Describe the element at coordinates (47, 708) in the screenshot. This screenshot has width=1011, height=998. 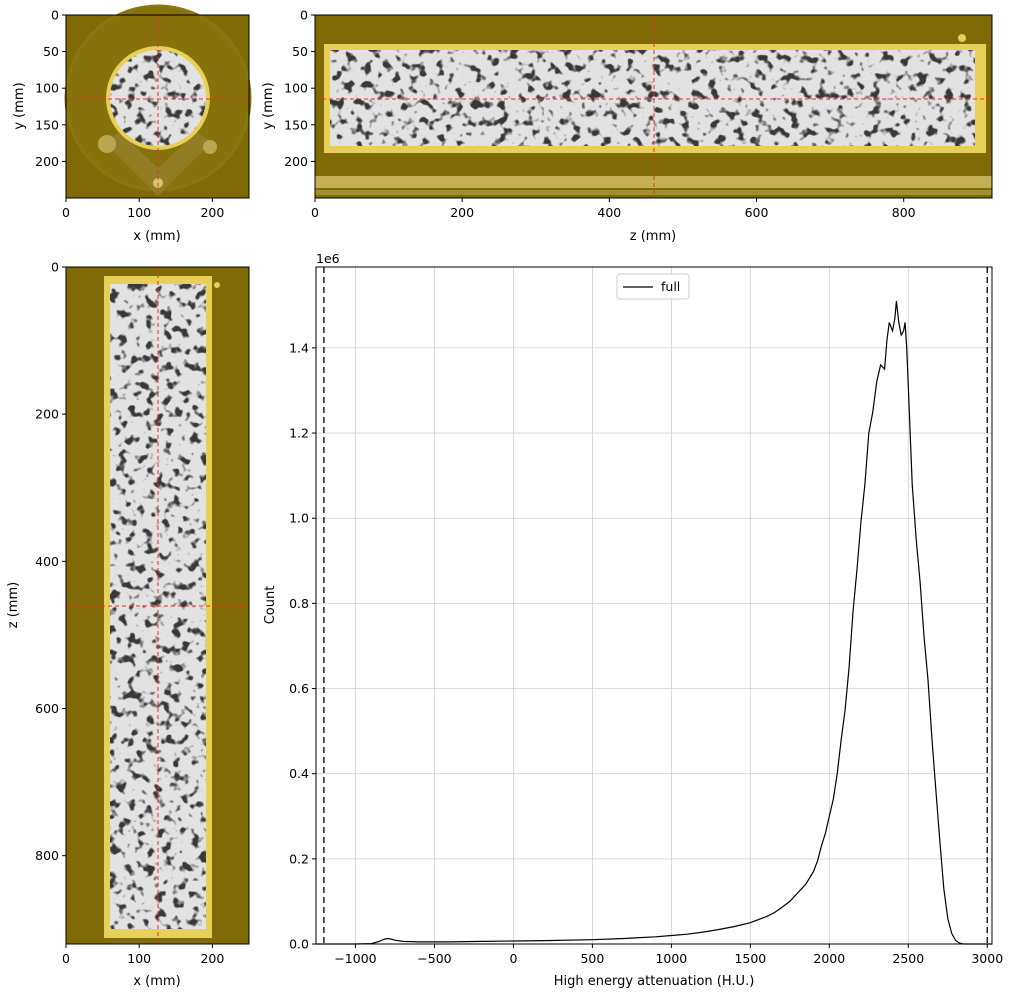
I see `y-tick-label: 600` at that location.